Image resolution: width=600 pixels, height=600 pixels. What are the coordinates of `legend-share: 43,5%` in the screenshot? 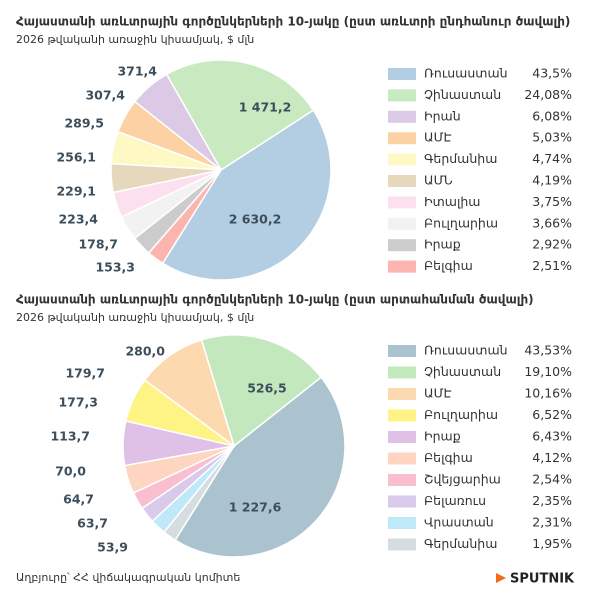 It's located at (552, 73).